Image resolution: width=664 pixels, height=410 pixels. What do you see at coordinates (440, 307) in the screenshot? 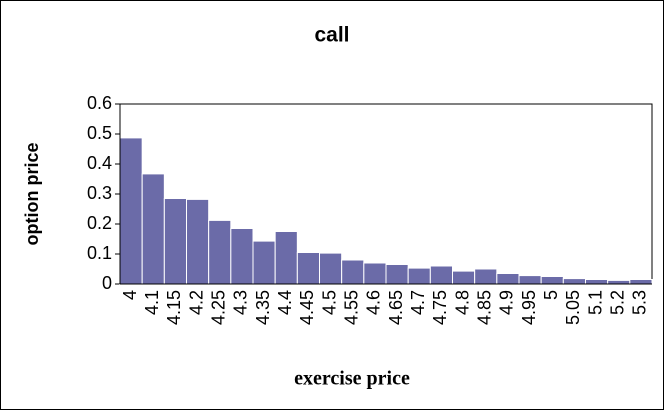
I see `x-tick-label: 4.75` at bounding box center [440, 307].